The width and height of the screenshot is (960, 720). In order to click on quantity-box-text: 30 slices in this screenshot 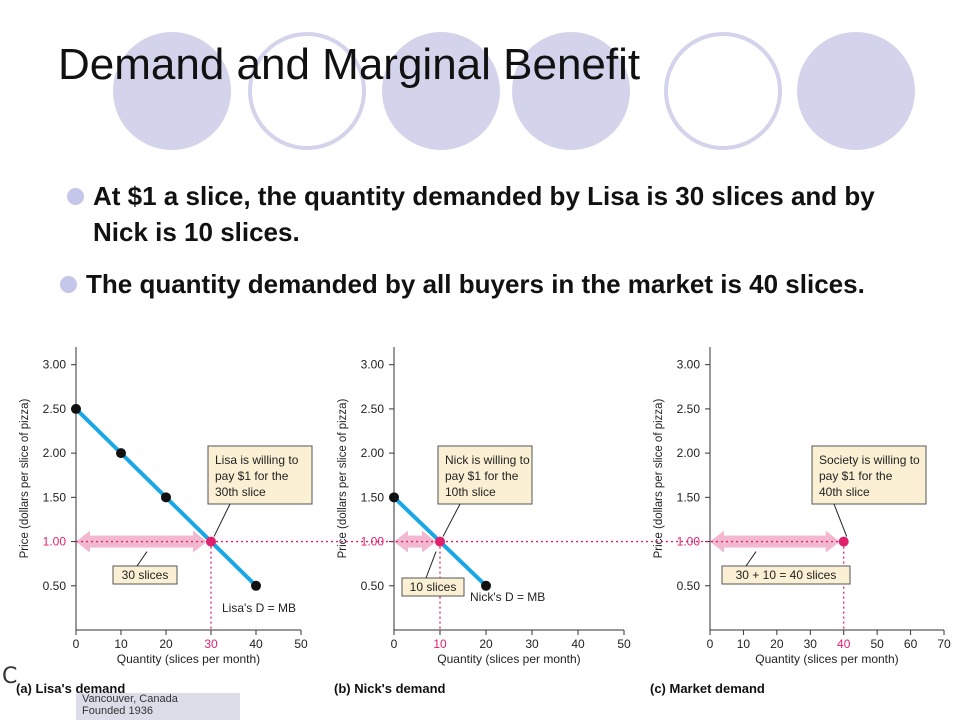, I will do `click(145, 575)`.